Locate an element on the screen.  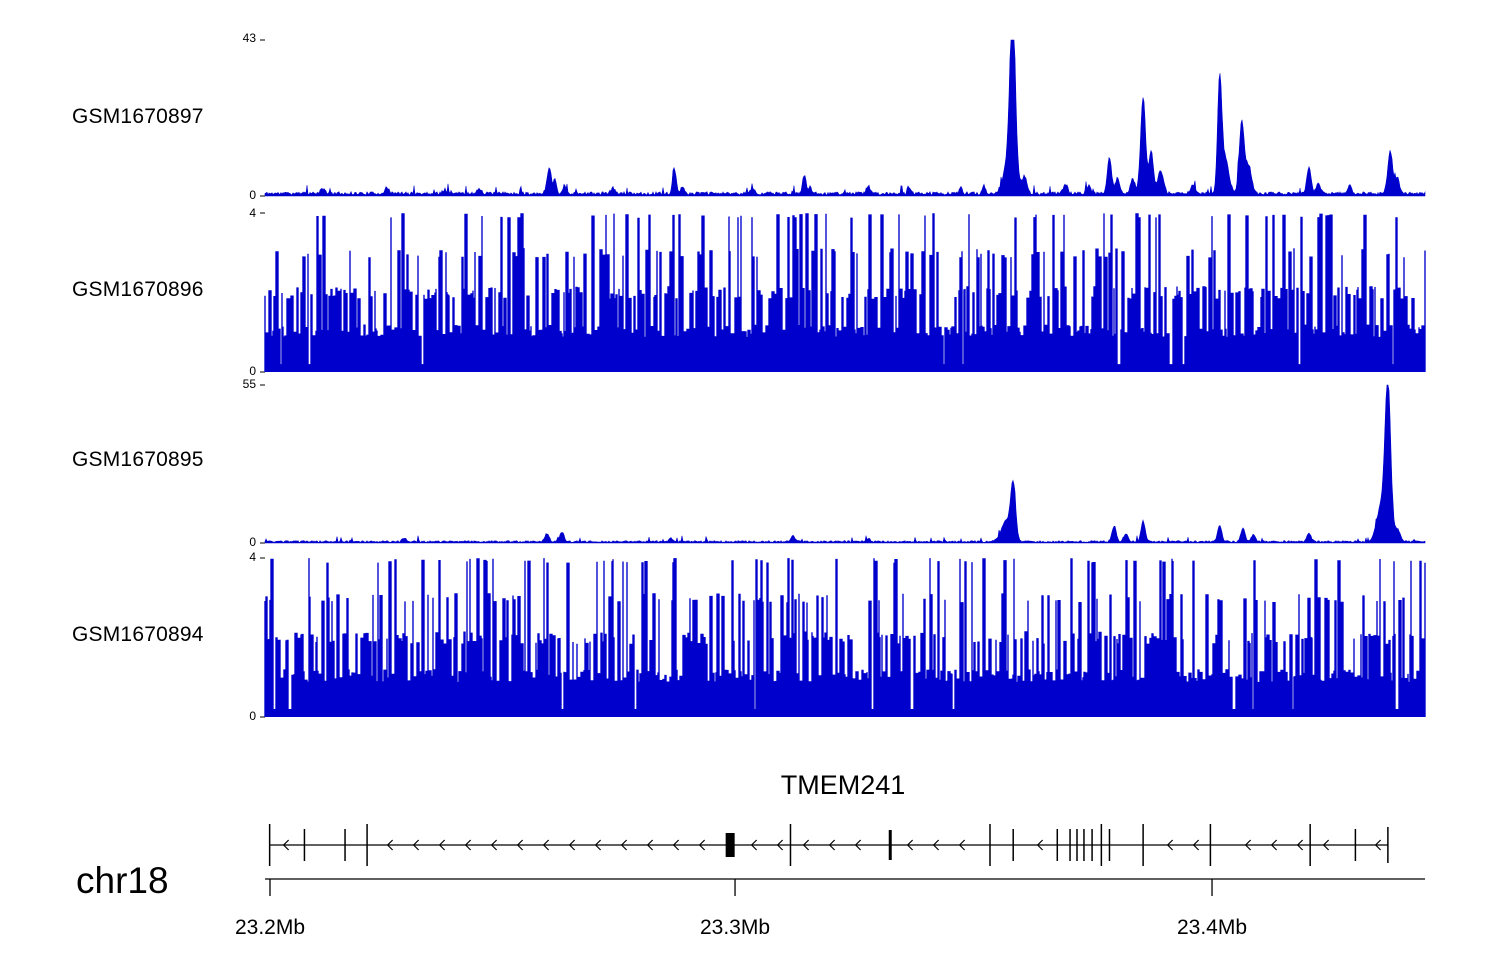
track-label-gsm1670895: GSM1670895 is located at coordinates (138, 459).